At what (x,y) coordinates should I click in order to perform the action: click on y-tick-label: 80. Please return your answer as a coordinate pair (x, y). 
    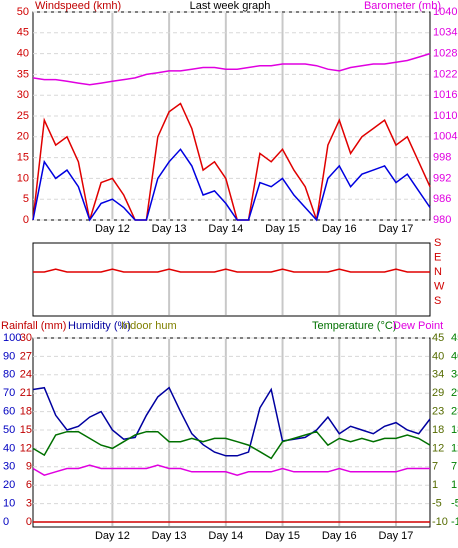
    Looking at the image, I should click on (9, 375).